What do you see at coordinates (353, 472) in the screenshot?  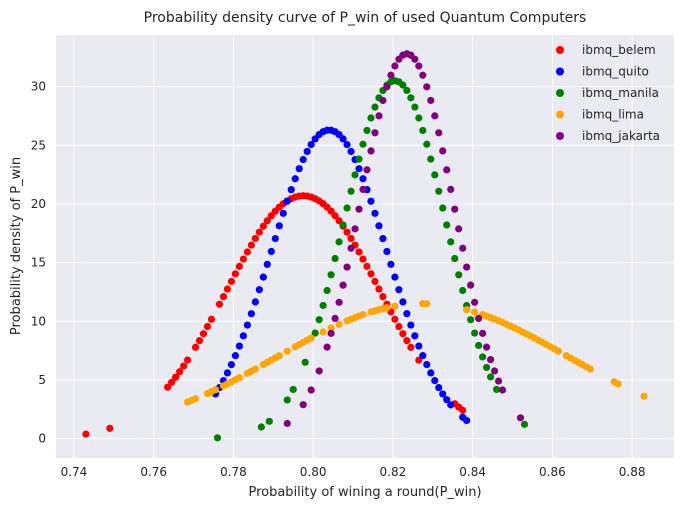 I see `x-axis-ticks: 0.74 0.76 0.78 0.80 0.82 0.84 0.86 0.88` at bounding box center [353, 472].